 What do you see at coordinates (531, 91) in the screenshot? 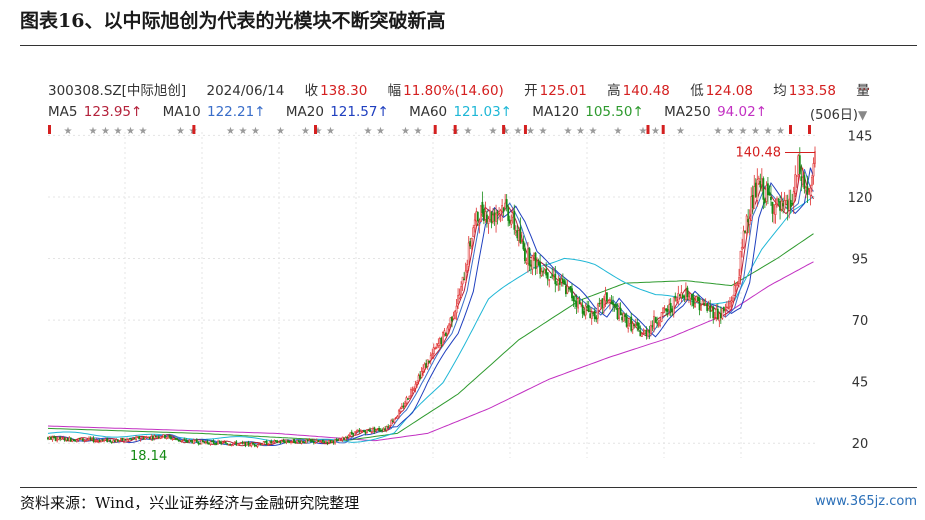
I see `open-label: 开` at bounding box center [531, 91].